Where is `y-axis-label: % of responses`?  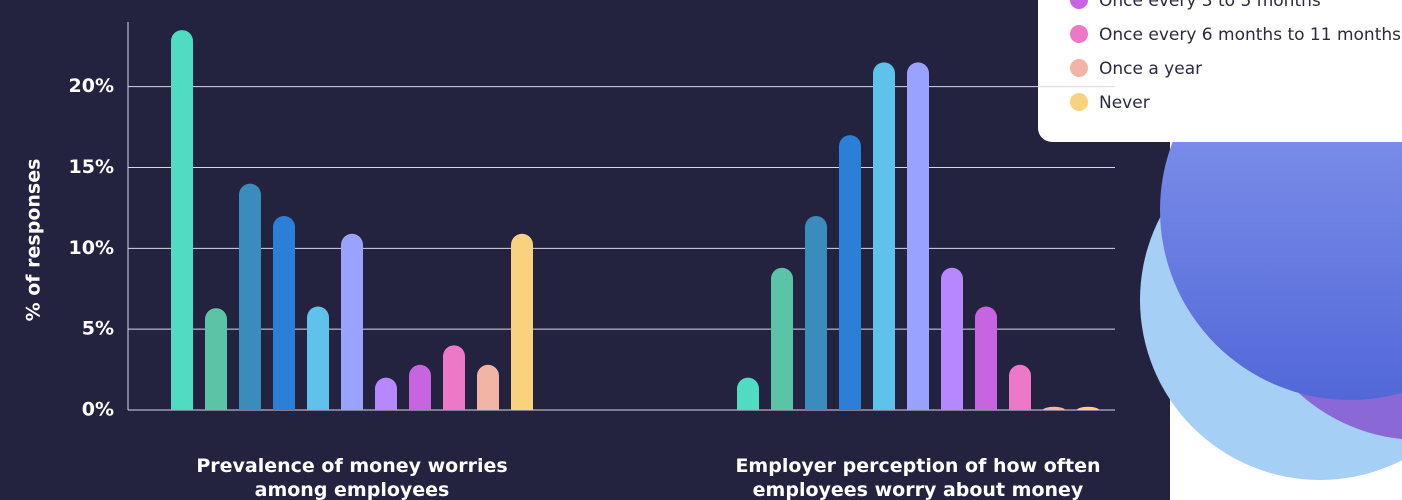
y-axis-label: % of responses is located at coordinates (34, 240).